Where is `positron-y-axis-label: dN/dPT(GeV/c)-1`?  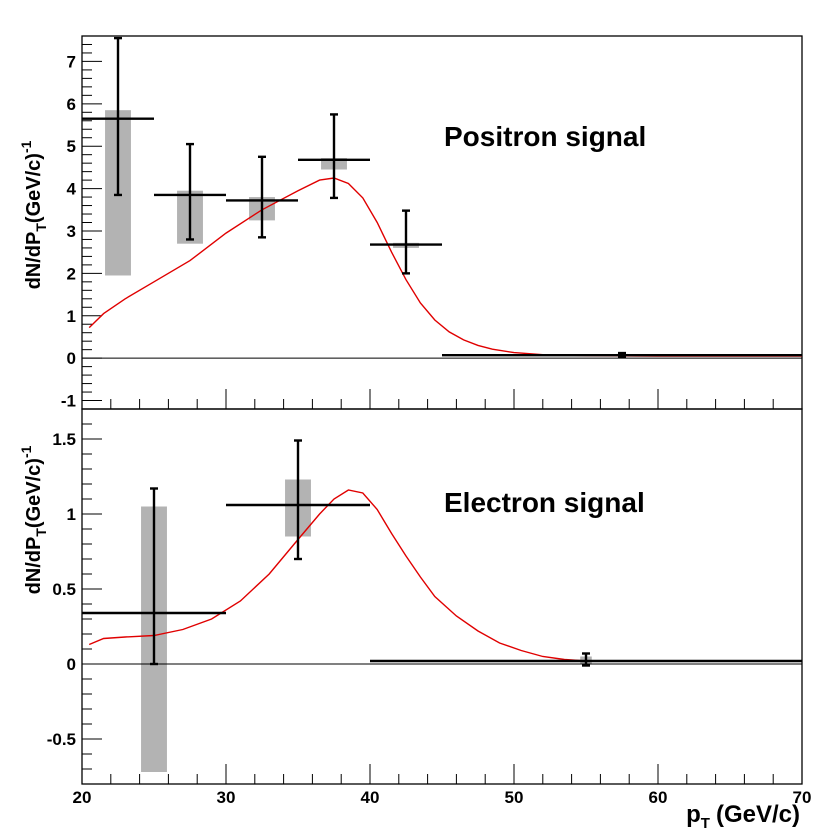
positron-y-axis-label: dN/dPT(GeV/c)-1 is located at coordinates (33, 214).